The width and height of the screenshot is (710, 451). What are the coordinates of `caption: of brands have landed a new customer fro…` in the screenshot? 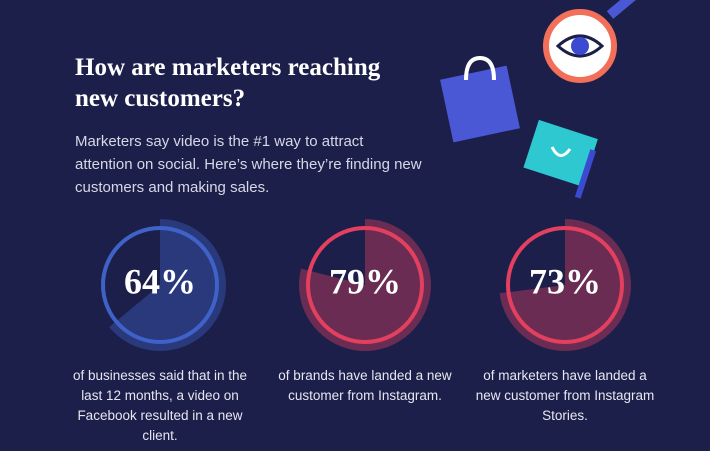 It's located at (365, 385).